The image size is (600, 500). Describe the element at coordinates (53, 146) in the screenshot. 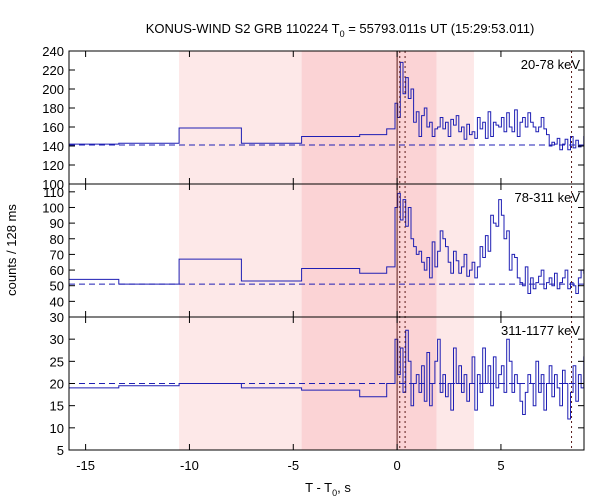

I see `y-tick-label: 140` at that location.